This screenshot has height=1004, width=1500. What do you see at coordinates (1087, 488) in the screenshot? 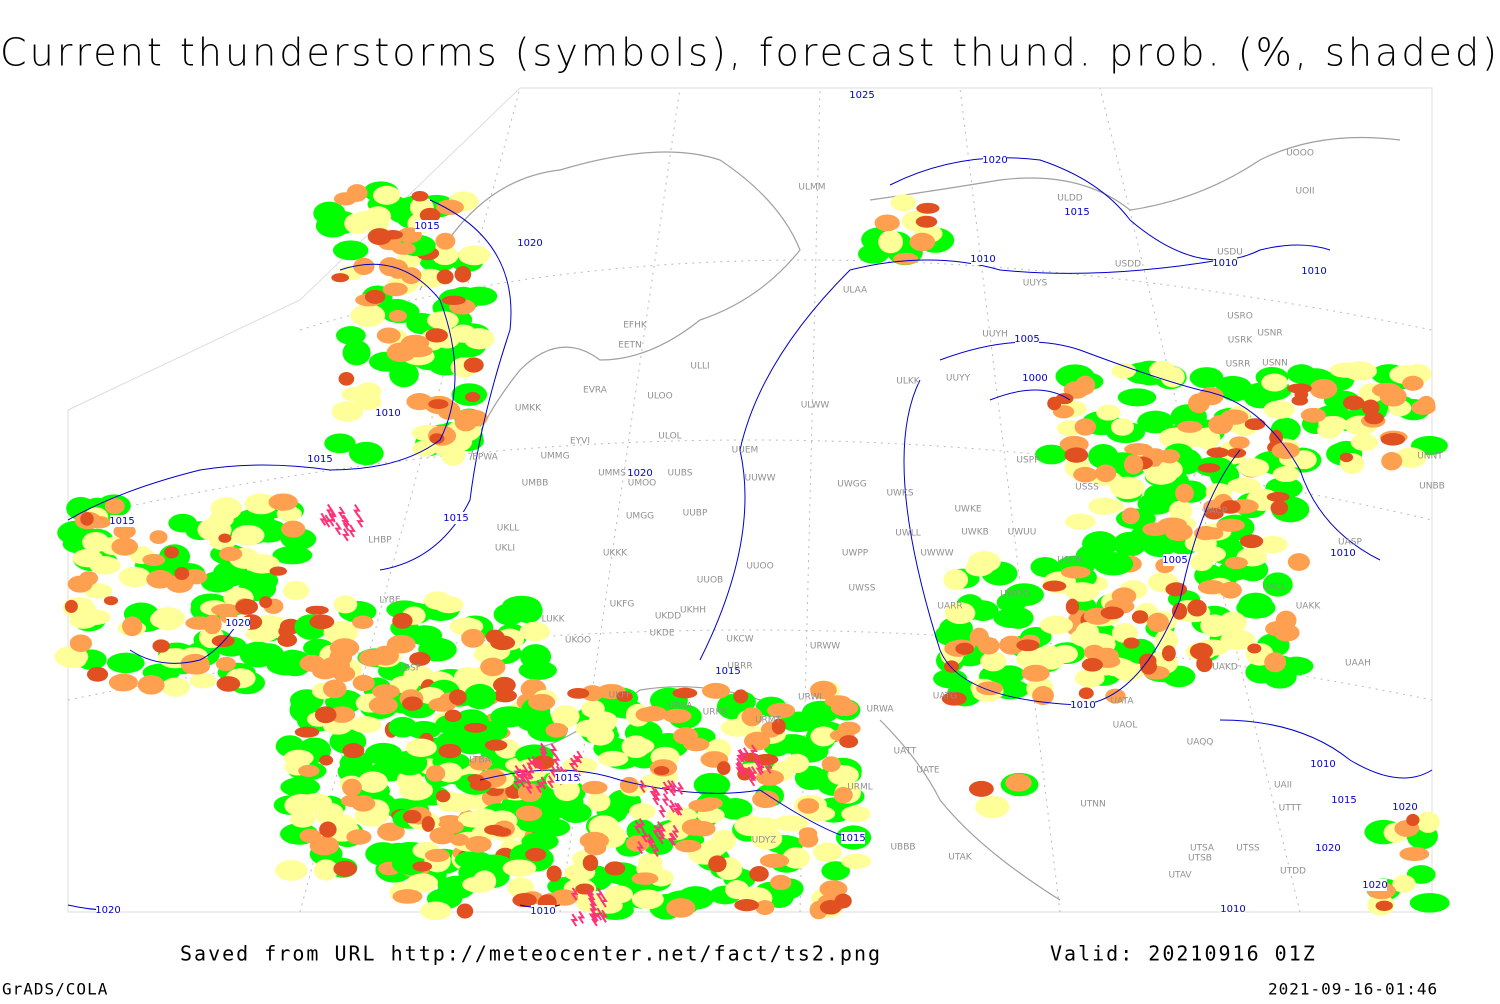
I see `station-code: USSS` at bounding box center [1087, 488].